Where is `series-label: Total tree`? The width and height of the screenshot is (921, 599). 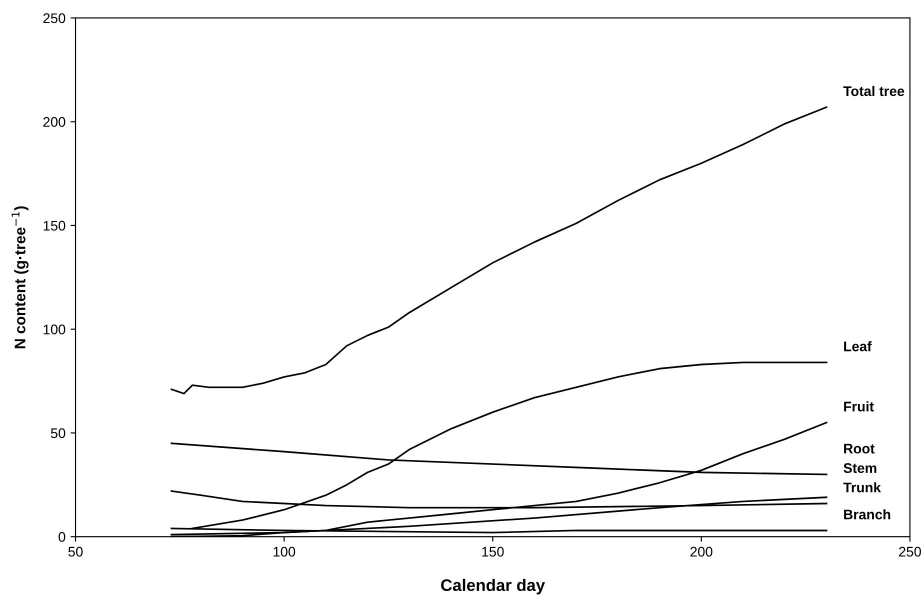 series-label: Total tree is located at coordinates (873, 91).